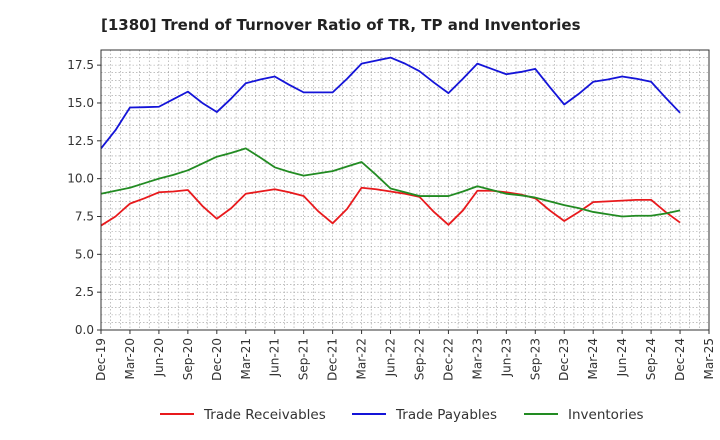 The image size is (720, 440). Describe the element at coordinates (564, 359) in the screenshot. I see `x-tick-label: Dec-23` at that location.